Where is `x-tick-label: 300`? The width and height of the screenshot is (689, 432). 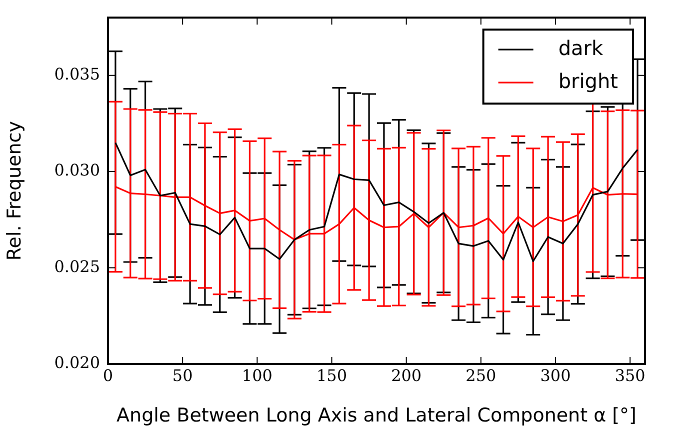 x-tick-label: 300 is located at coordinates (555, 375).